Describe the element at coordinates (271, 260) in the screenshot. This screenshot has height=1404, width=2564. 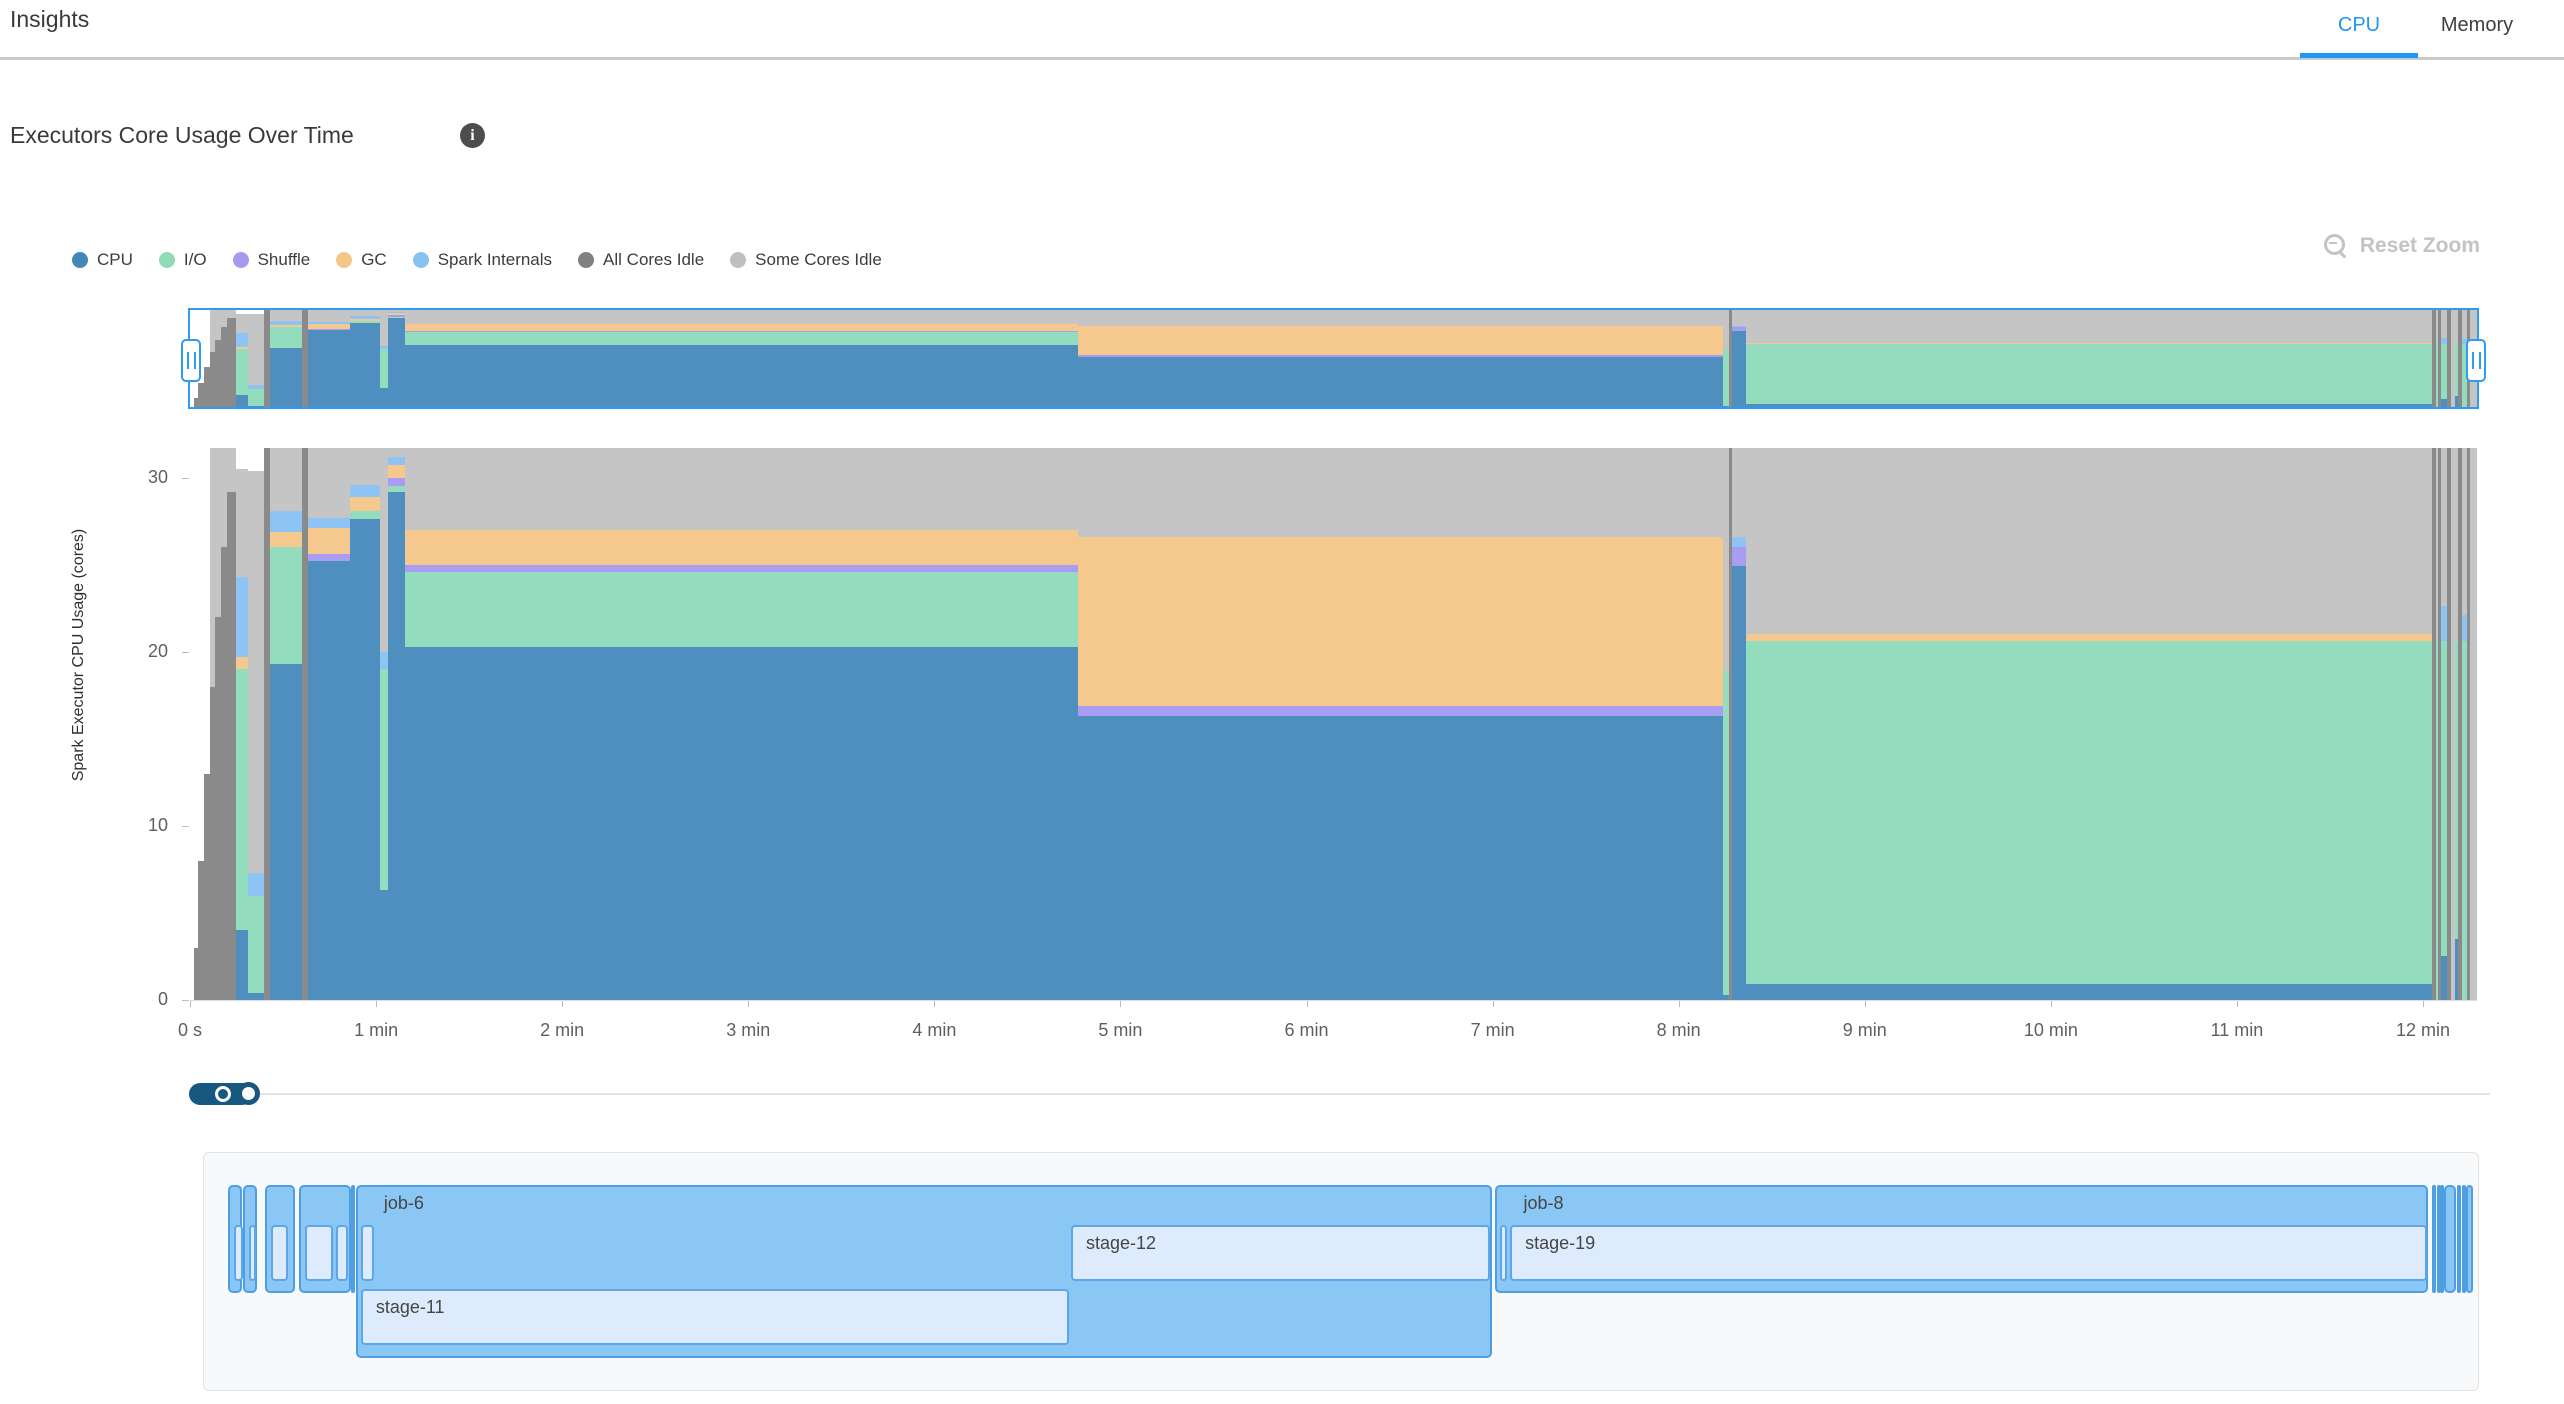
I see `legend-item-shuffle: Shuffle` at that location.